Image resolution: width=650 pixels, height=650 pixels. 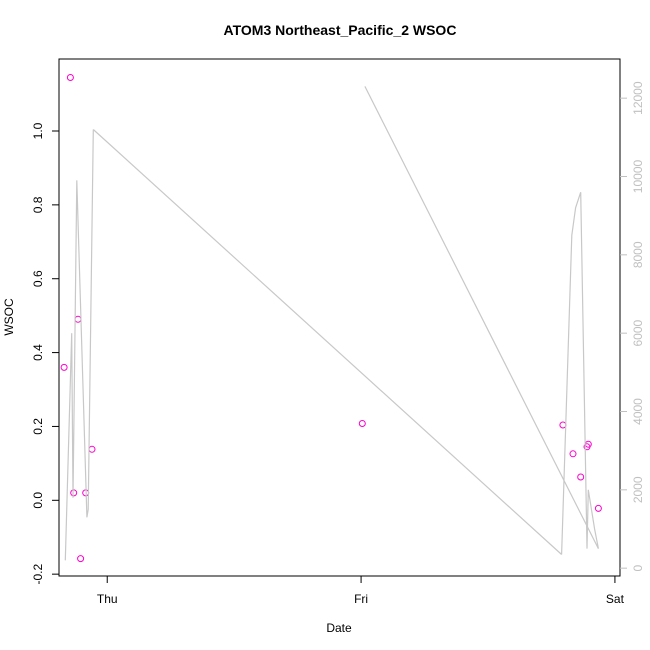 What do you see at coordinates (615, 599) in the screenshot?
I see `x-tick-label: Sat` at bounding box center [615, 599].